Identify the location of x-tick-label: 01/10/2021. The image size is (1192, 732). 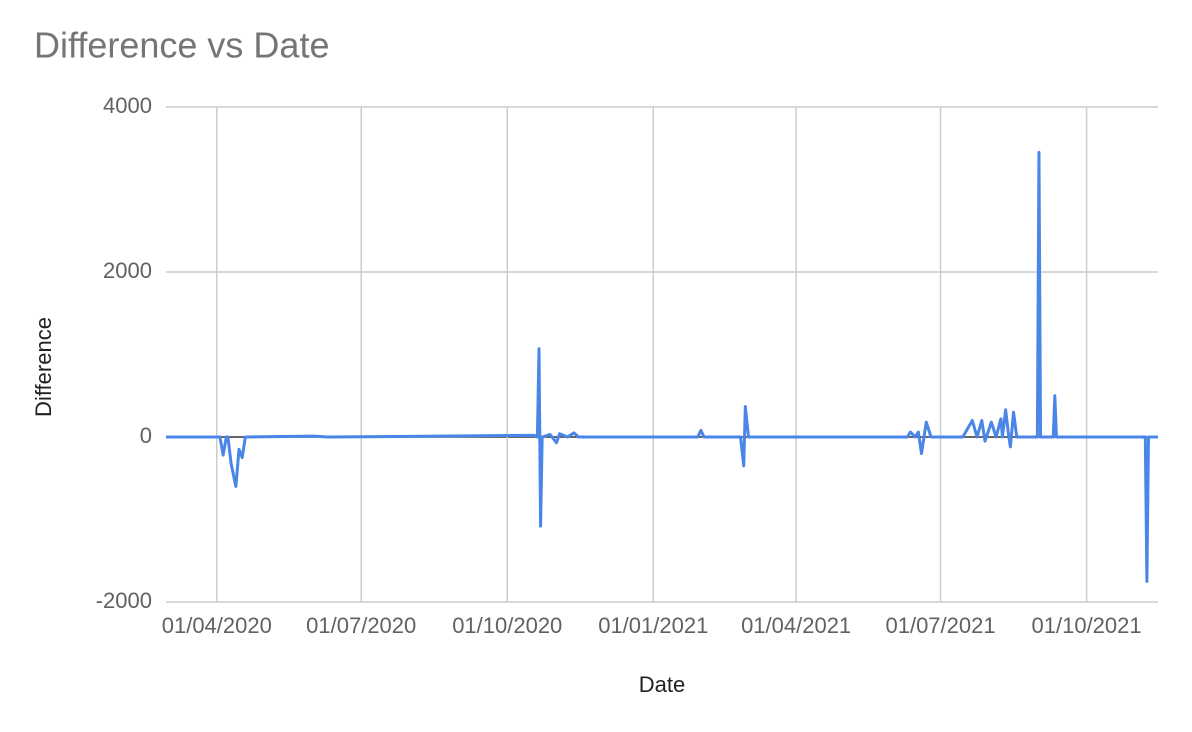
(1087, 625).